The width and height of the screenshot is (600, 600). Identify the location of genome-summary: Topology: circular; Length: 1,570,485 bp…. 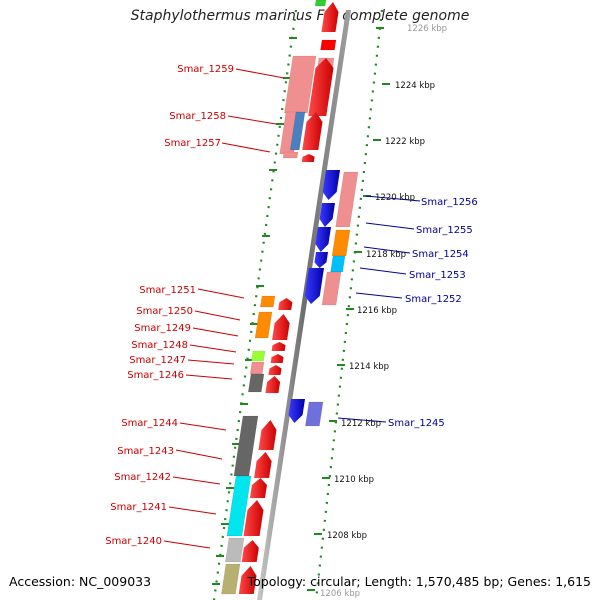
(419, 581).